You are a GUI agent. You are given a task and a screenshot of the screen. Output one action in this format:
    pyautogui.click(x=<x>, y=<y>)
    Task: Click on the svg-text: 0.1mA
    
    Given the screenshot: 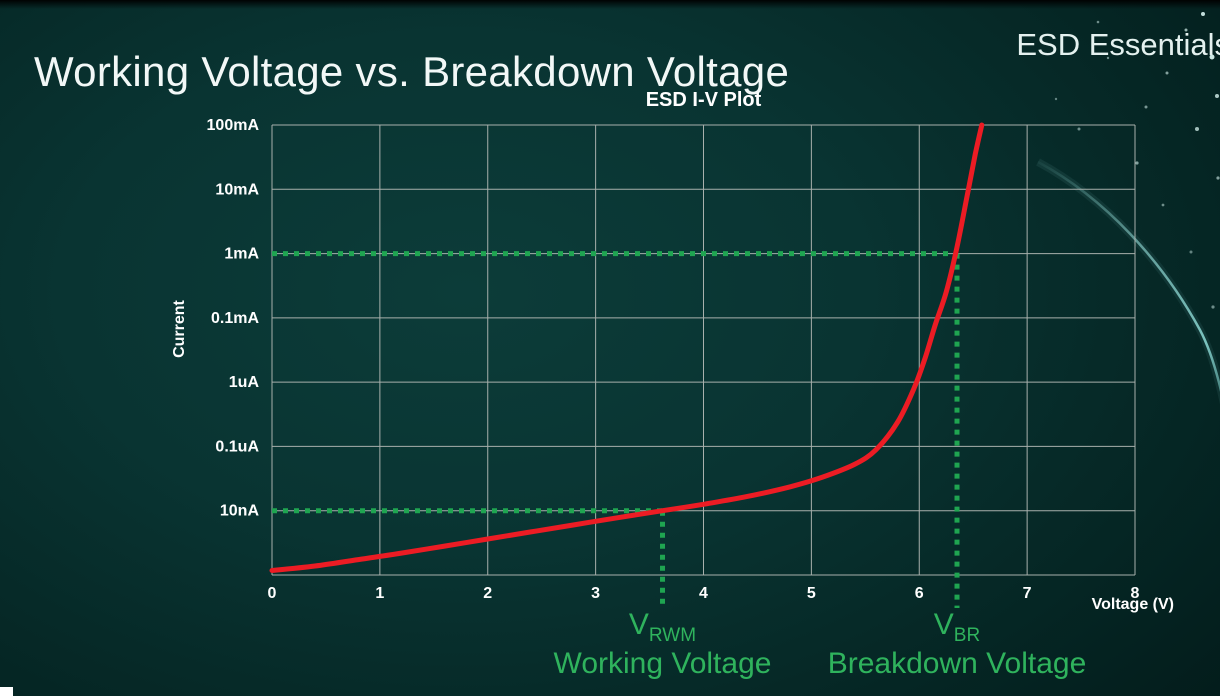 What is the action you would take?
    pyautogui.click(x=235, y=318)
    